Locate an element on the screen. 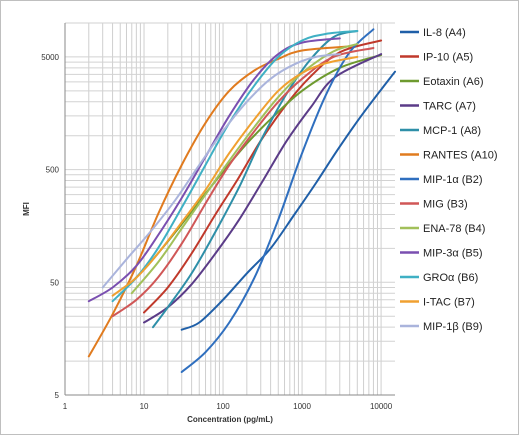  legend-label: Eotaxin (A6) is located at coordinates (453, 82).